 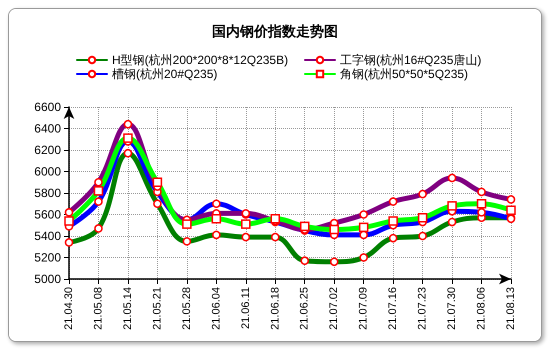 What do you see at coordinates (48, 279) in the screenshot?
I see `y-tick-label: 5000` at bounding box center [48, 279].